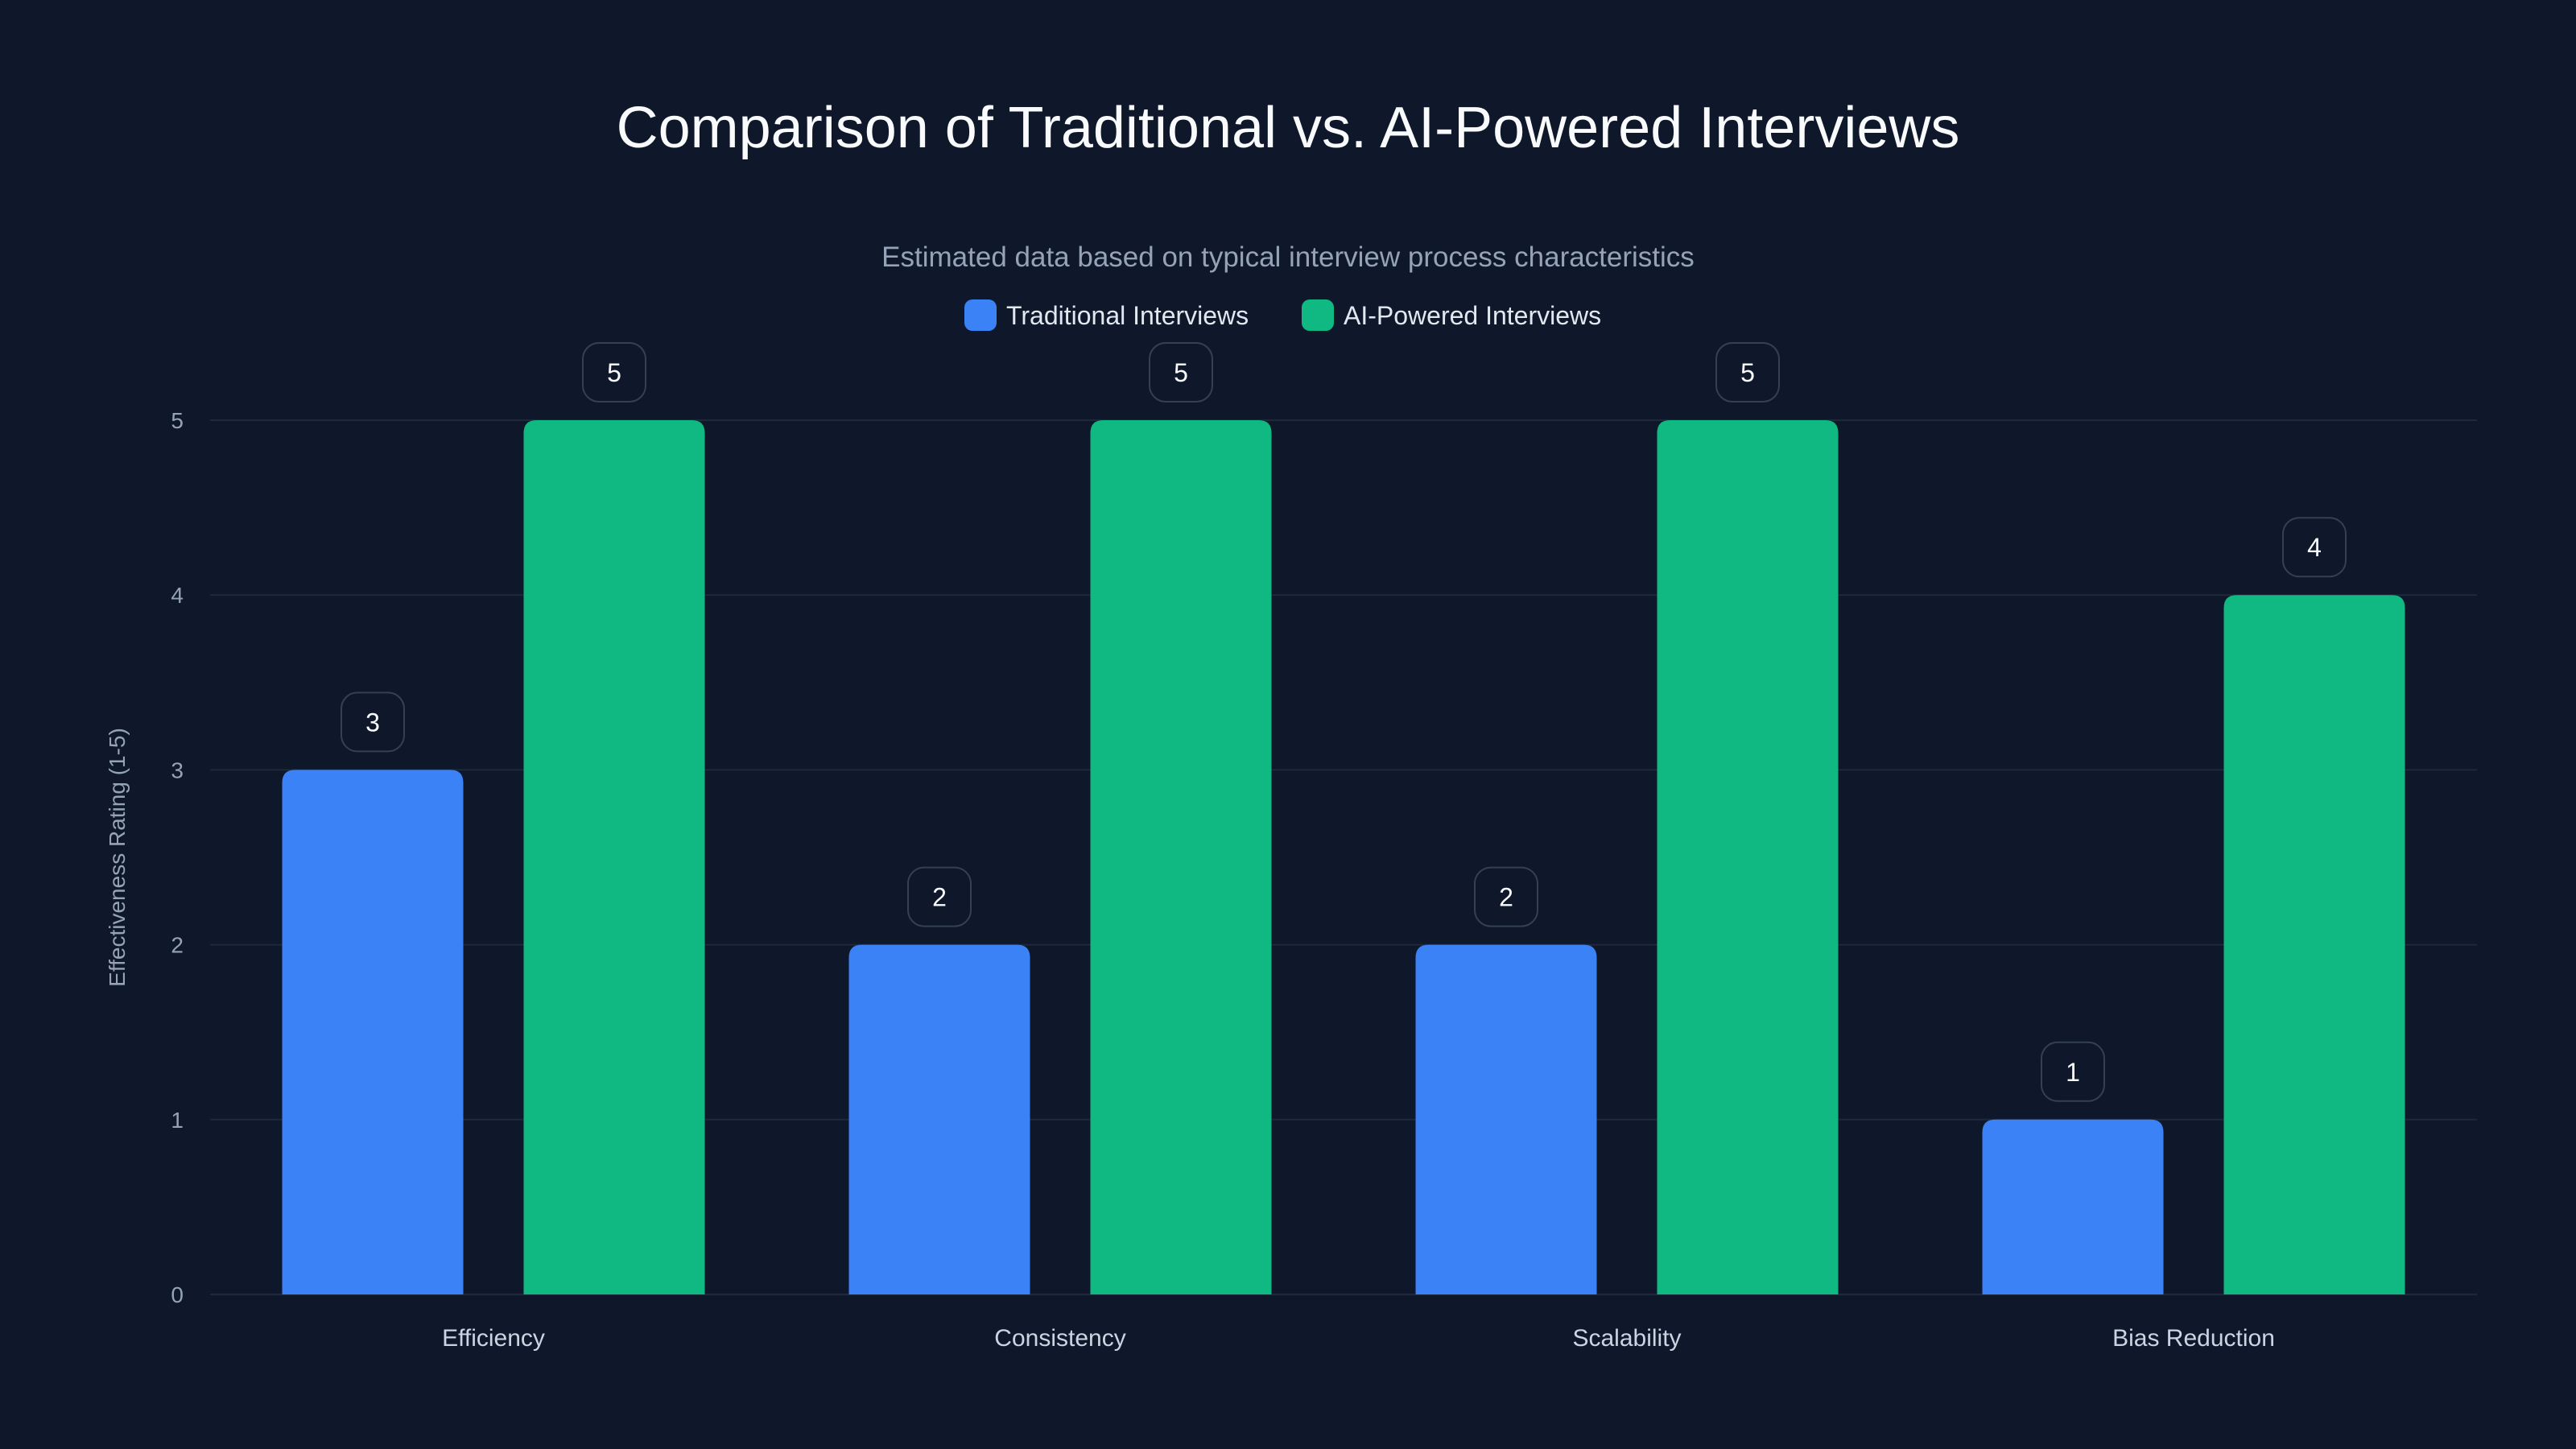 This screenshot has height=1449, width=2576. Describe the element at coordinates (177, 770) in the screenshot. I see `y-tick-label: 3` at that location.